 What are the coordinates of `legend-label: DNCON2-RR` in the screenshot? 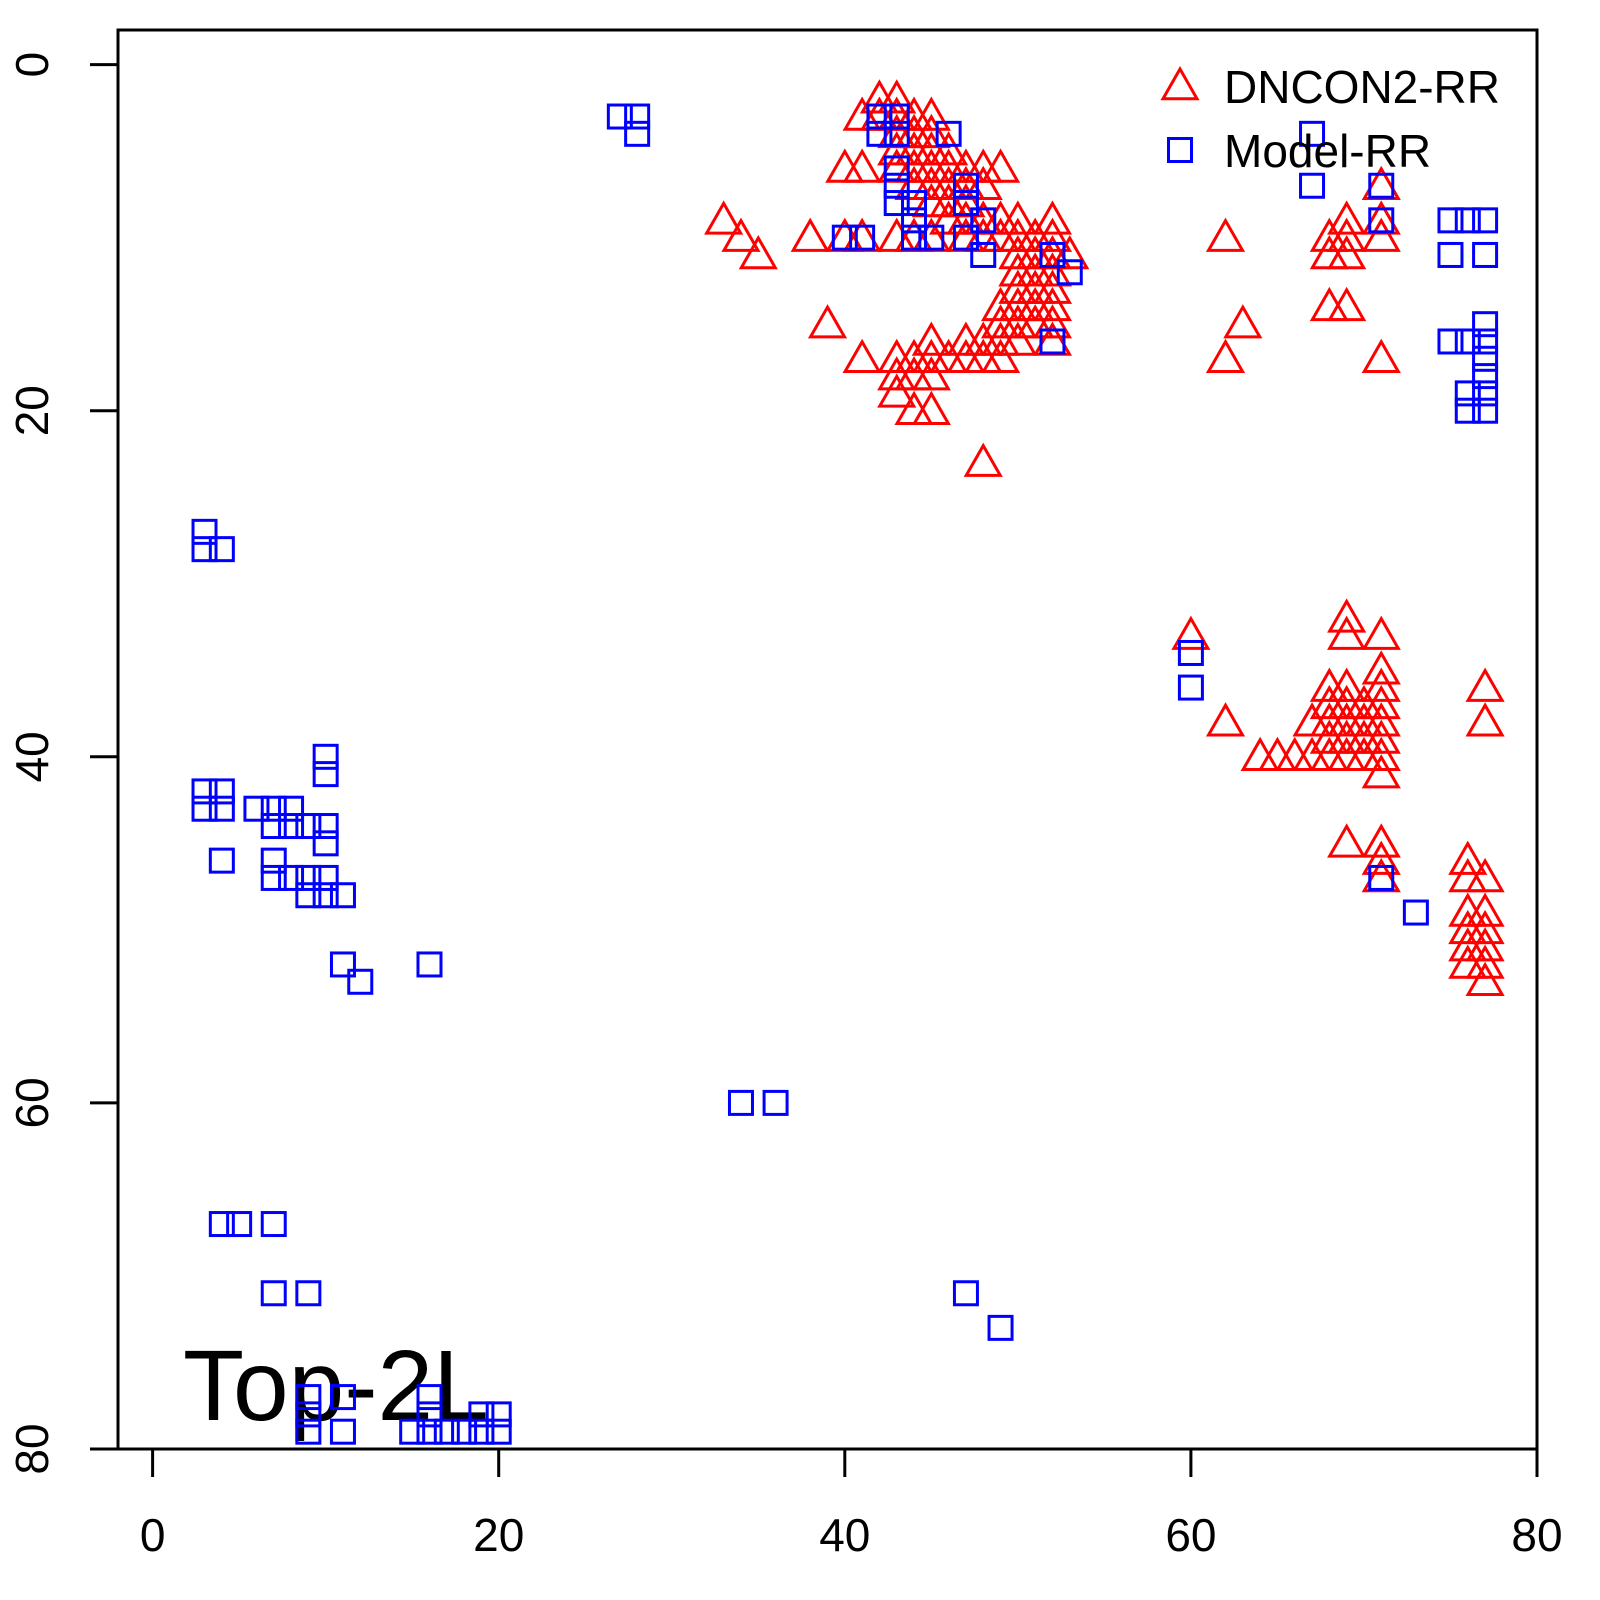 It's located at (1362, 87).